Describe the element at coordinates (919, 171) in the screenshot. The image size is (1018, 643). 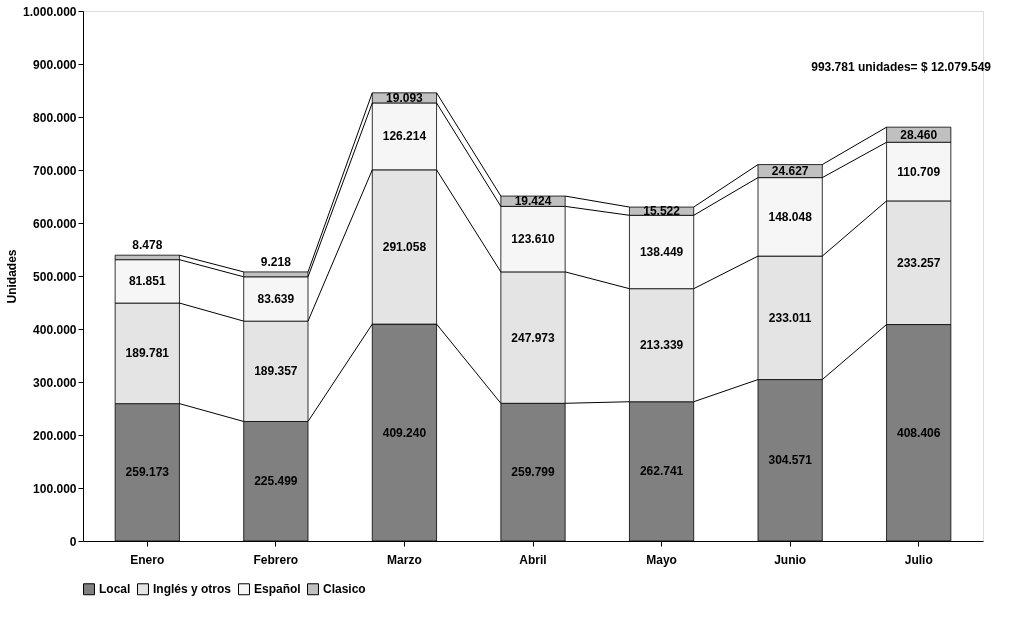
I see `data-label: 110.709` at that location.